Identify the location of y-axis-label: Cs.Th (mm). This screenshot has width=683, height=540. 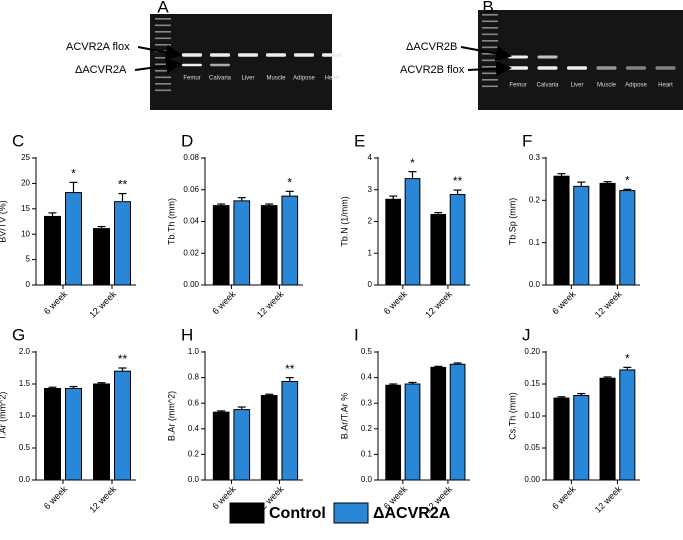
(512, 416).